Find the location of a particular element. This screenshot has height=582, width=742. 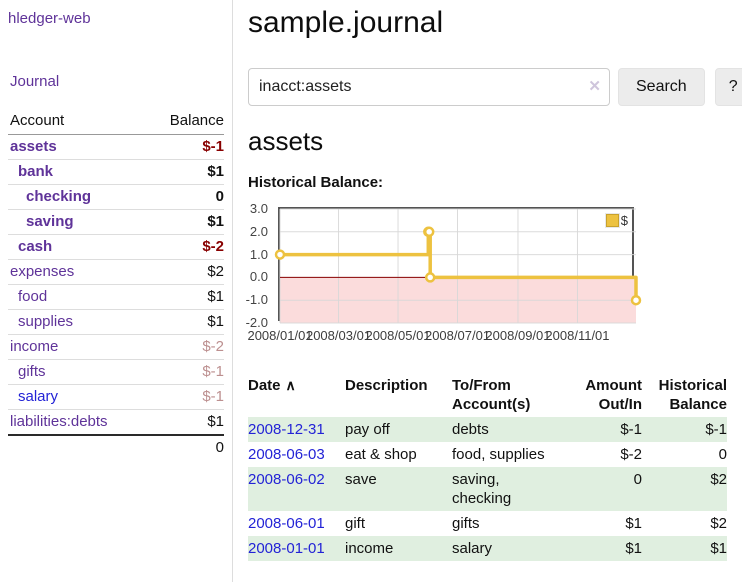

y-tick-label: 3.0 is located at coordinates (258, 208).